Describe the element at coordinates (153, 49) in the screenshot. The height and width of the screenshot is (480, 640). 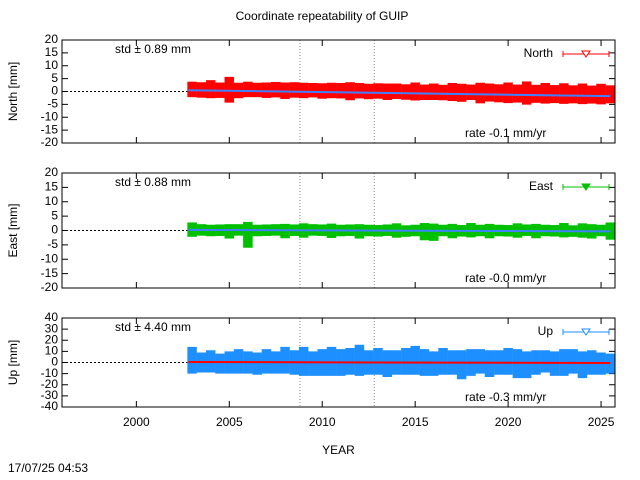
I see `std-label: std ± 0.89 mm` at that location.